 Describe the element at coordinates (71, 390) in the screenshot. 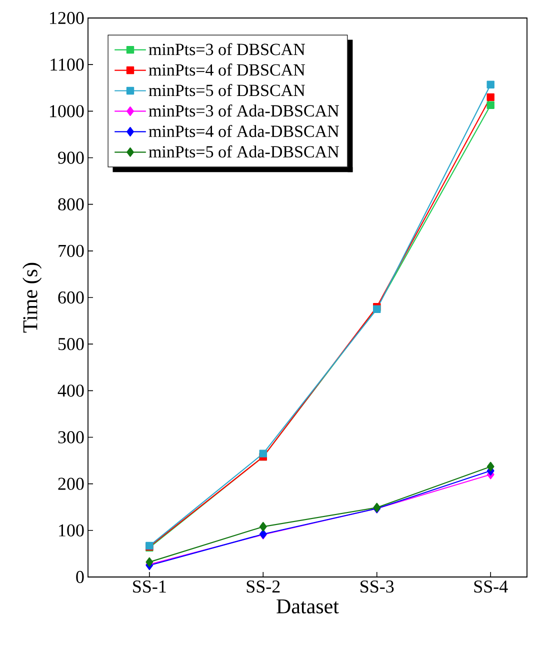

I see `y-tick-label: 400` at that location.